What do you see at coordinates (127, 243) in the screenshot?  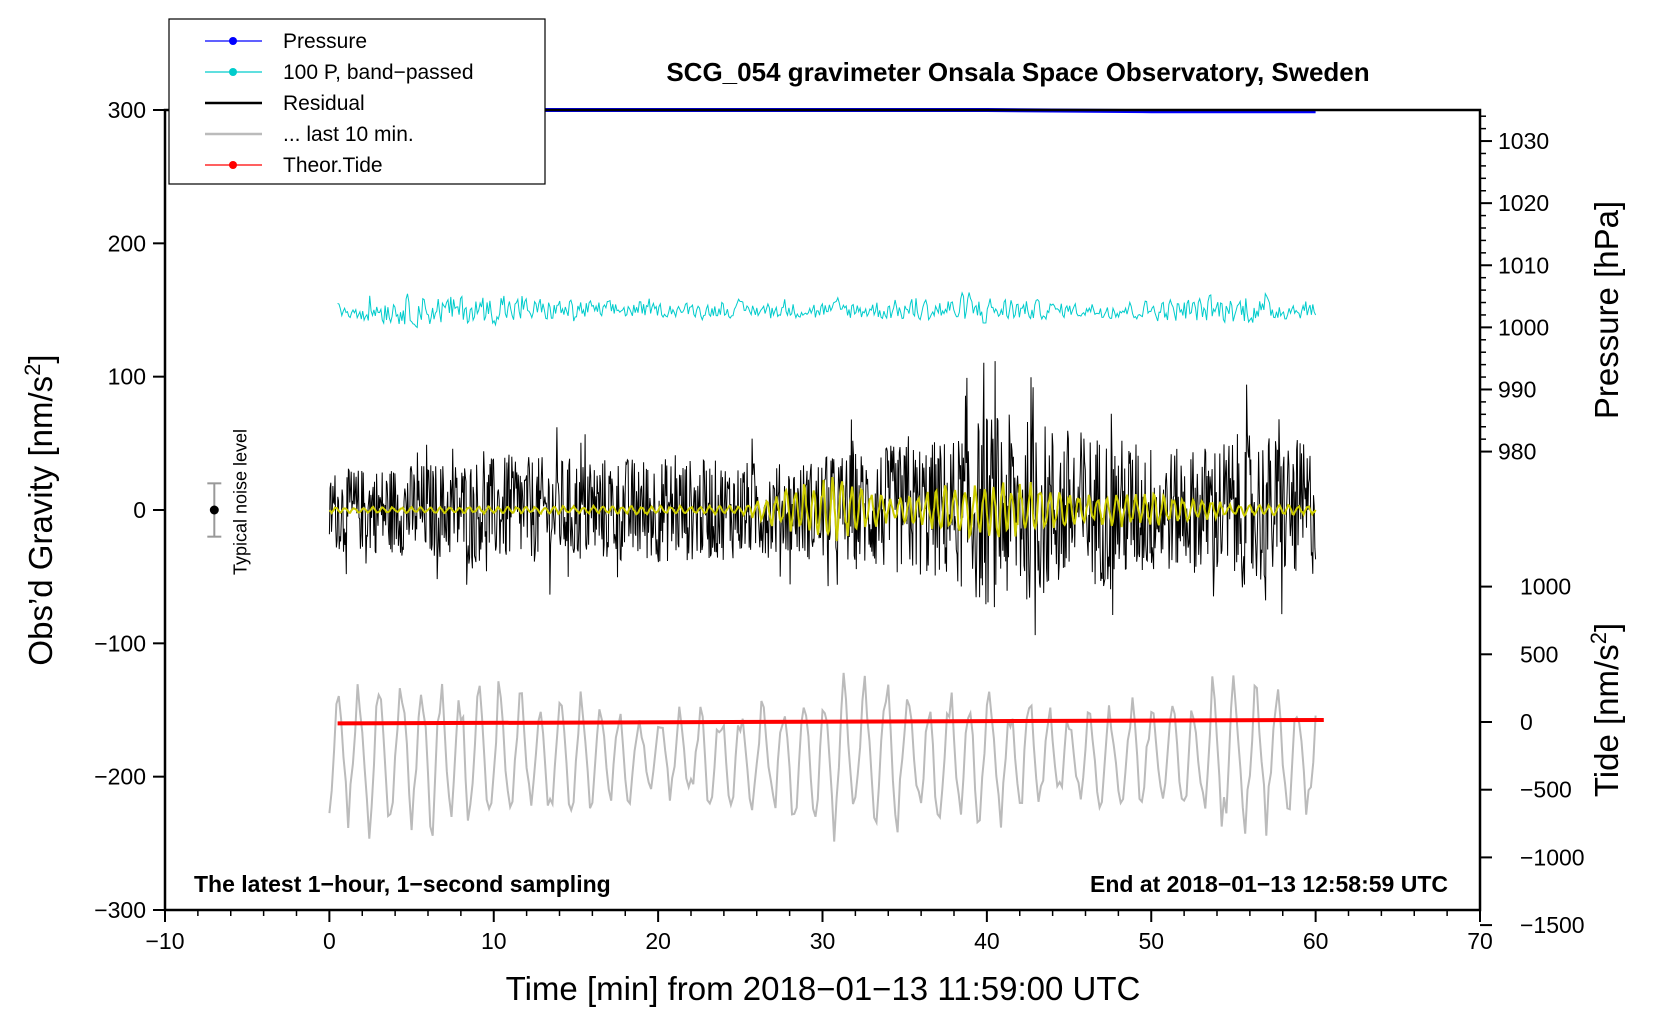 I see `y-left-tick-label: 200` at bounding box center [127, 243].